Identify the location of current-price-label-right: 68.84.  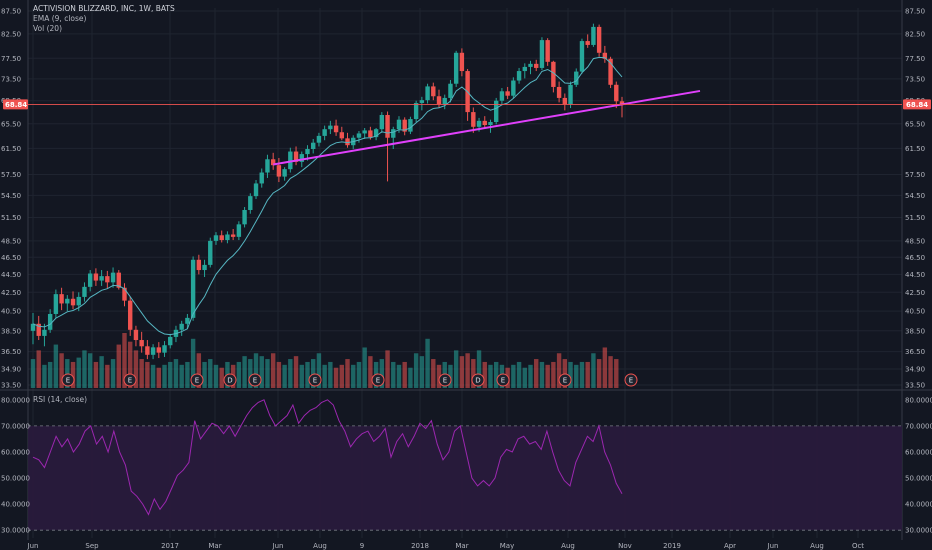
(917, 105).